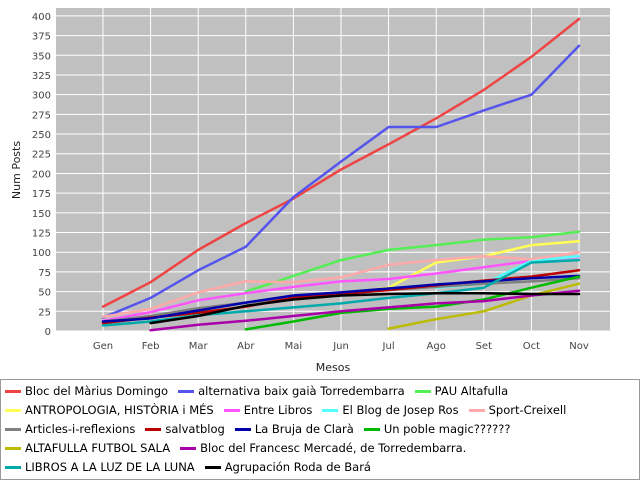 The image size is (640, 480). Describe the element at coordinates (297, 467) in the screenshot. I see `legend-label: Agrupación Roda de Bará` at that location.